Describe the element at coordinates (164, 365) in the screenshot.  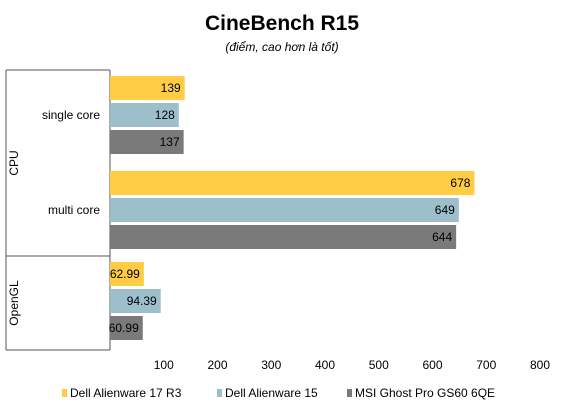
I see `x-tick-label: 100` at that location.